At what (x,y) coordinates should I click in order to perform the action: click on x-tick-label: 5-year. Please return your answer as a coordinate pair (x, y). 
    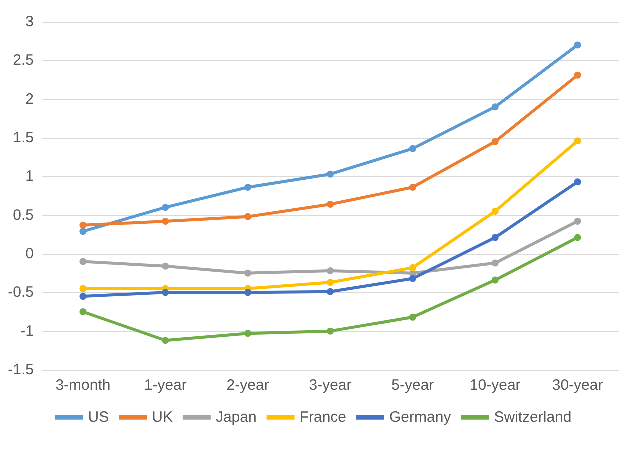
    Looking at the image, I should click on (413, 385).